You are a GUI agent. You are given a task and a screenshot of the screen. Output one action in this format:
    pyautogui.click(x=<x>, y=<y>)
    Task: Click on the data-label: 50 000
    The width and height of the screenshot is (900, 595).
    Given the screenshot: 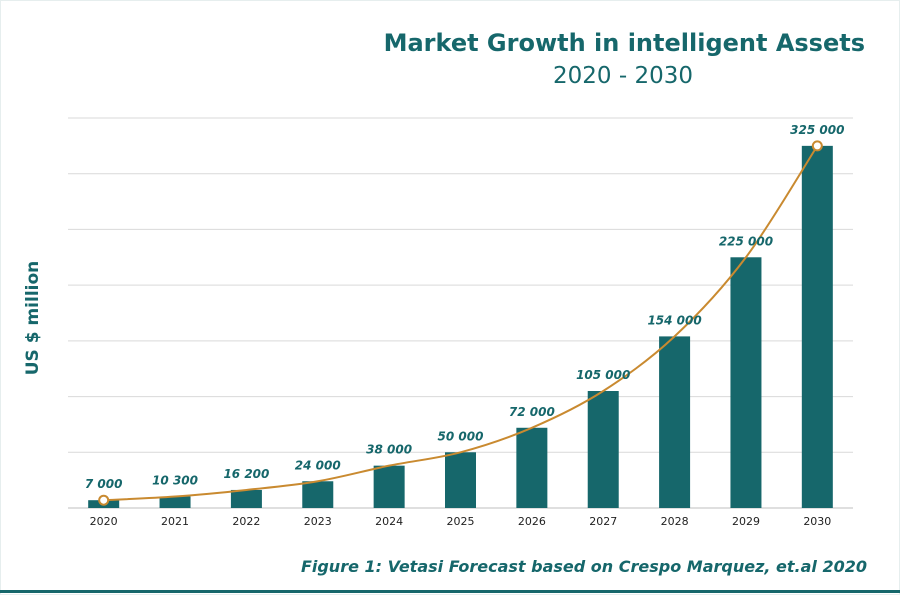 What is the action you would take?
    pyautogui.click(x=461, y=436)
    